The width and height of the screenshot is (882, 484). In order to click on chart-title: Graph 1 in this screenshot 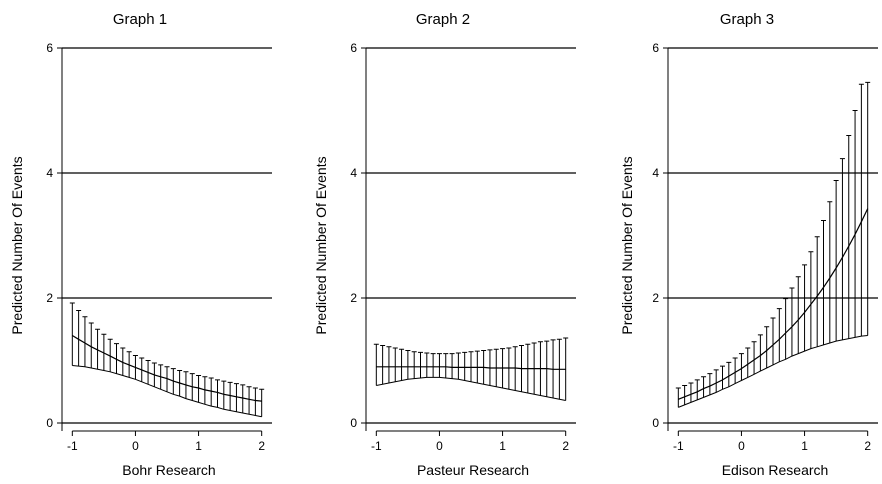, I will do `click(140, 19)`.